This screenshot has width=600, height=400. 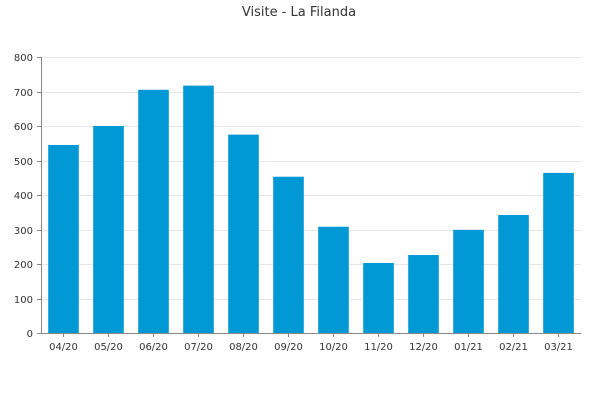 I want to click on y-tick-label: 700, so click(x=23, y=93).